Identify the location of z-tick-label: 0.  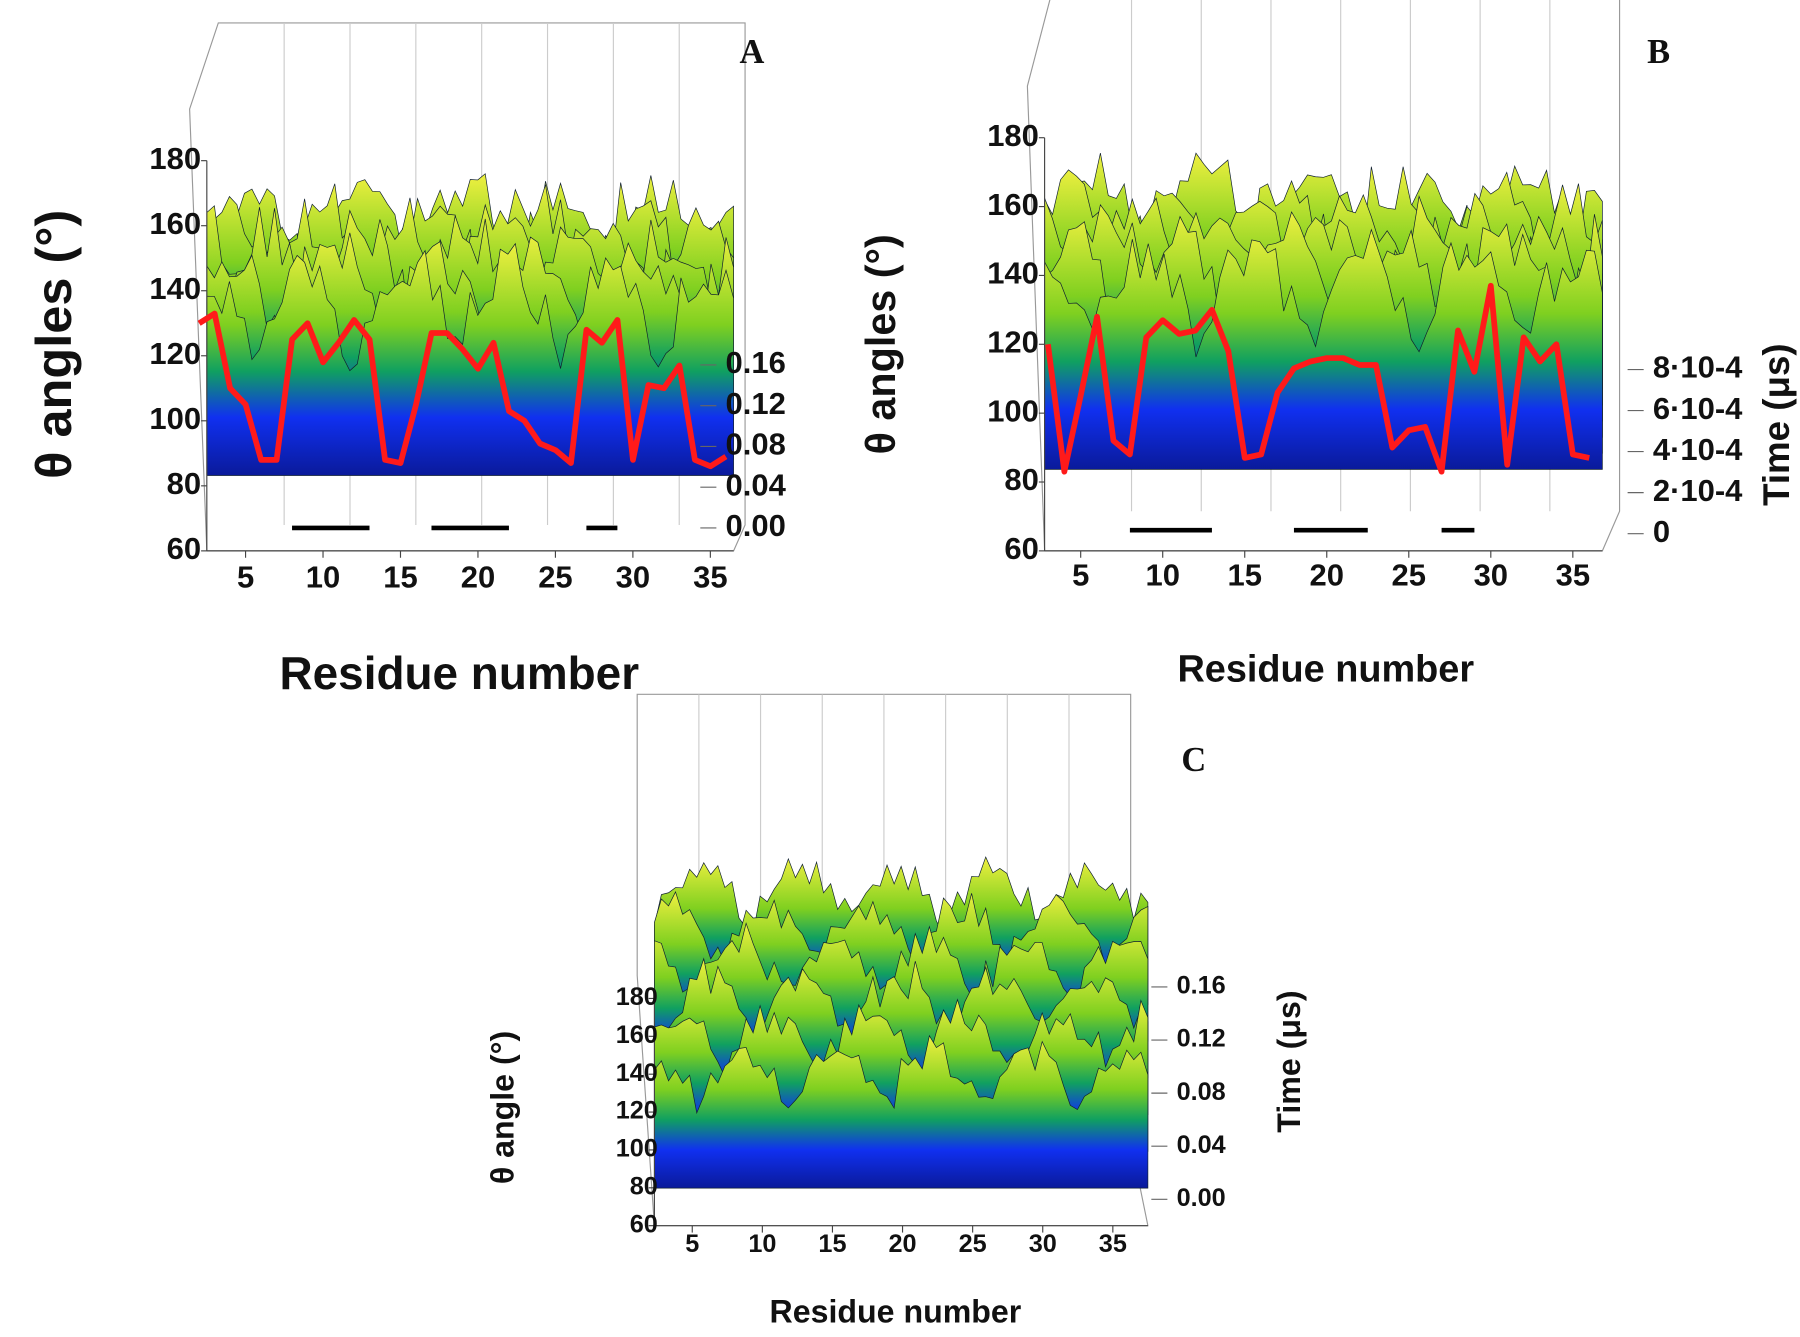
(1661, 531).